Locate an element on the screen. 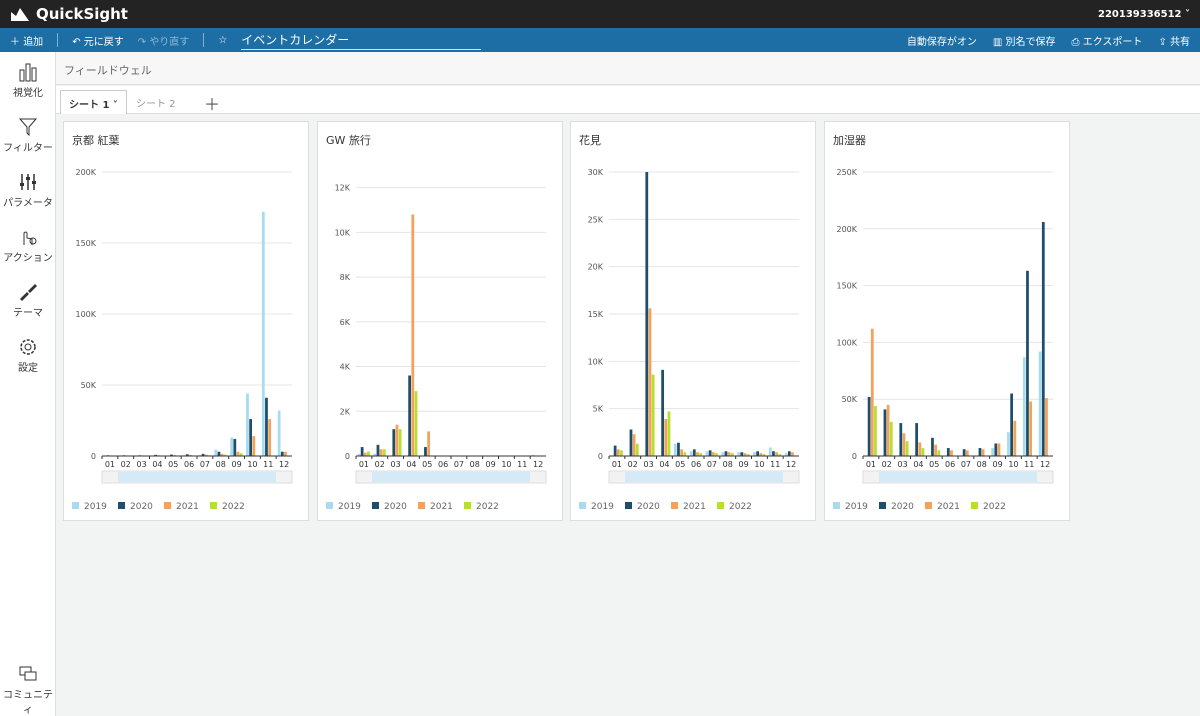  export-button: ⎙ エクスポート is located at coordinates (1107, 40).